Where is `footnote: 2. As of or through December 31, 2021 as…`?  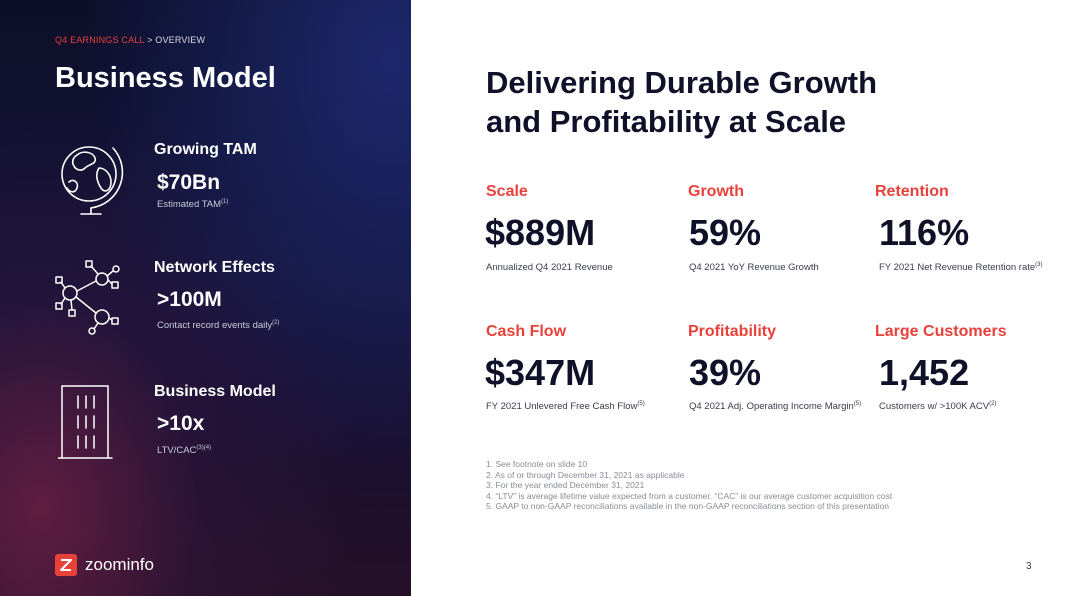 footnote: 2. As of or through December 31, 2021 as… is located at coordinates (585, 474).